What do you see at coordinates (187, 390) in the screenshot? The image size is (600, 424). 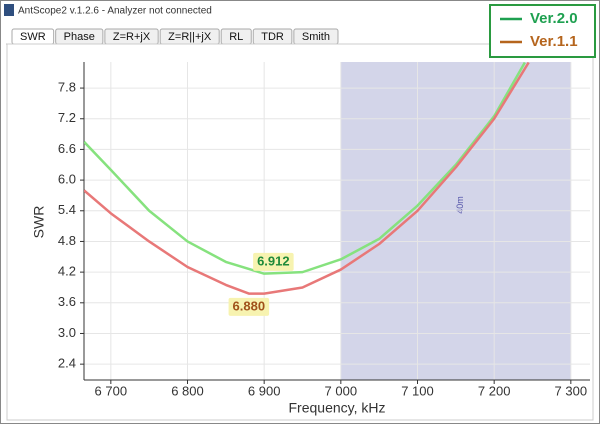 I see `x-tick-label: 6 800` at bounding box center [187, 390].